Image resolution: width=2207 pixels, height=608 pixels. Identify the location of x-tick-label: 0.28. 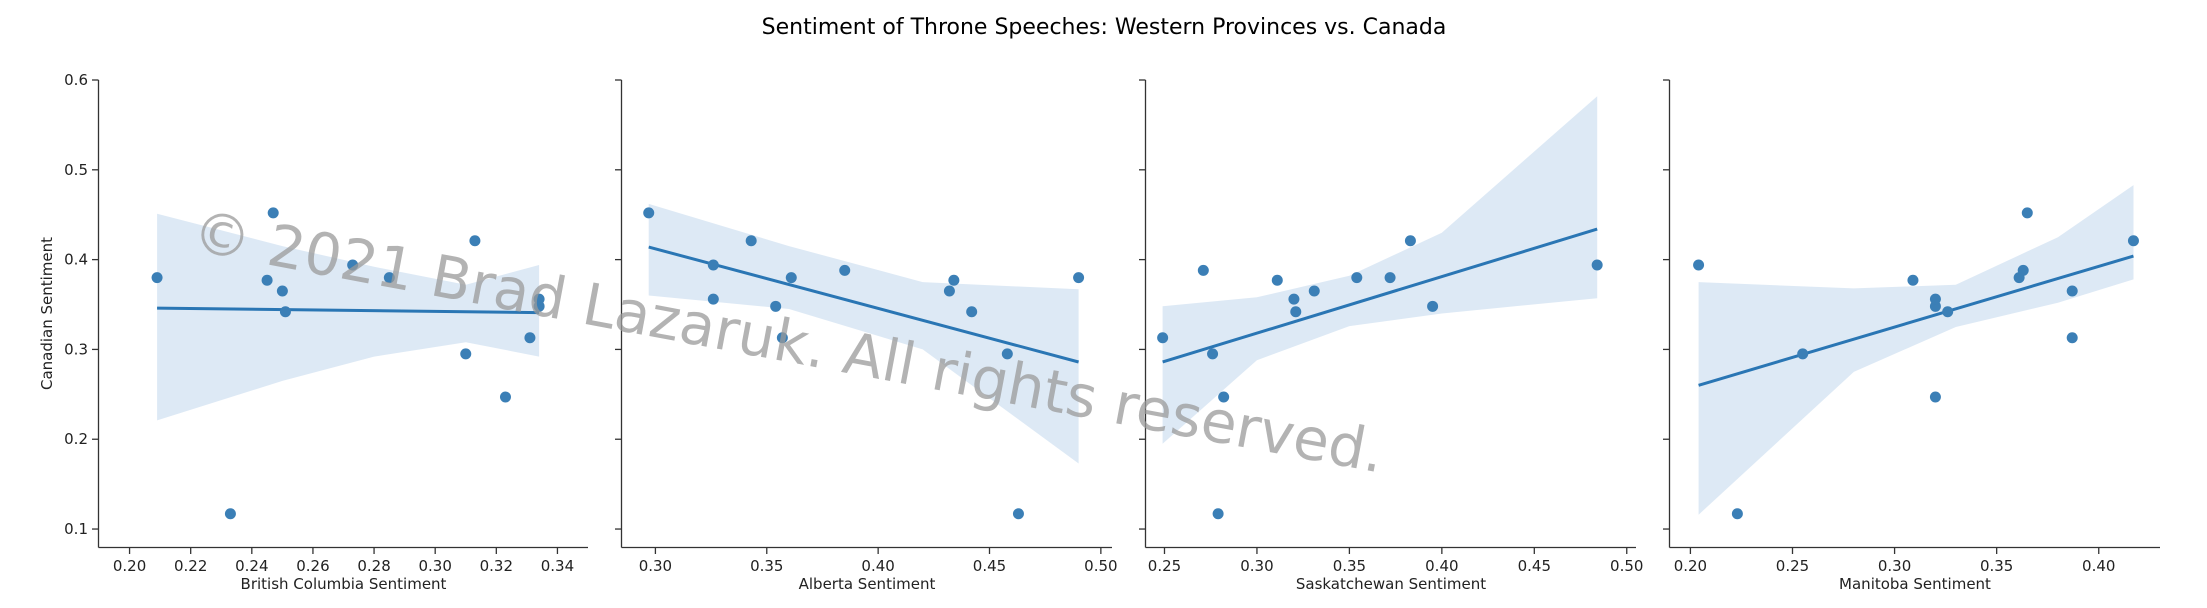
(373, 566).